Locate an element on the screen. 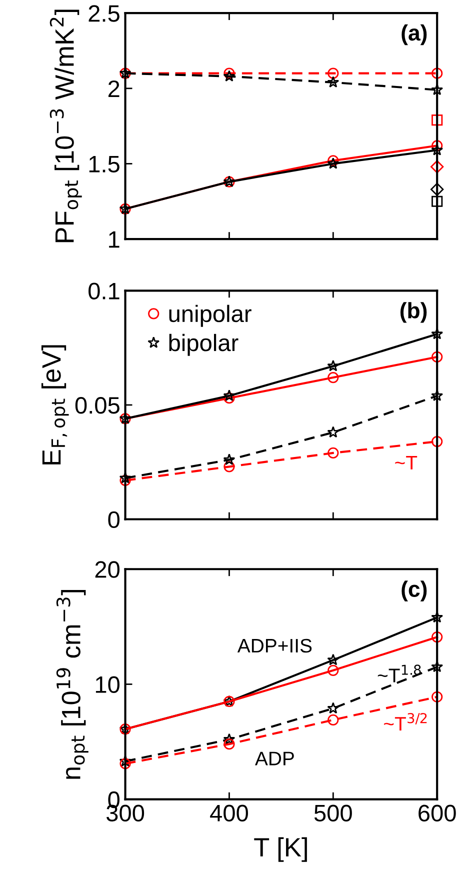 This screenshot has width=464, height=884. chart-title: (a) is located at coordinates (414, 35).